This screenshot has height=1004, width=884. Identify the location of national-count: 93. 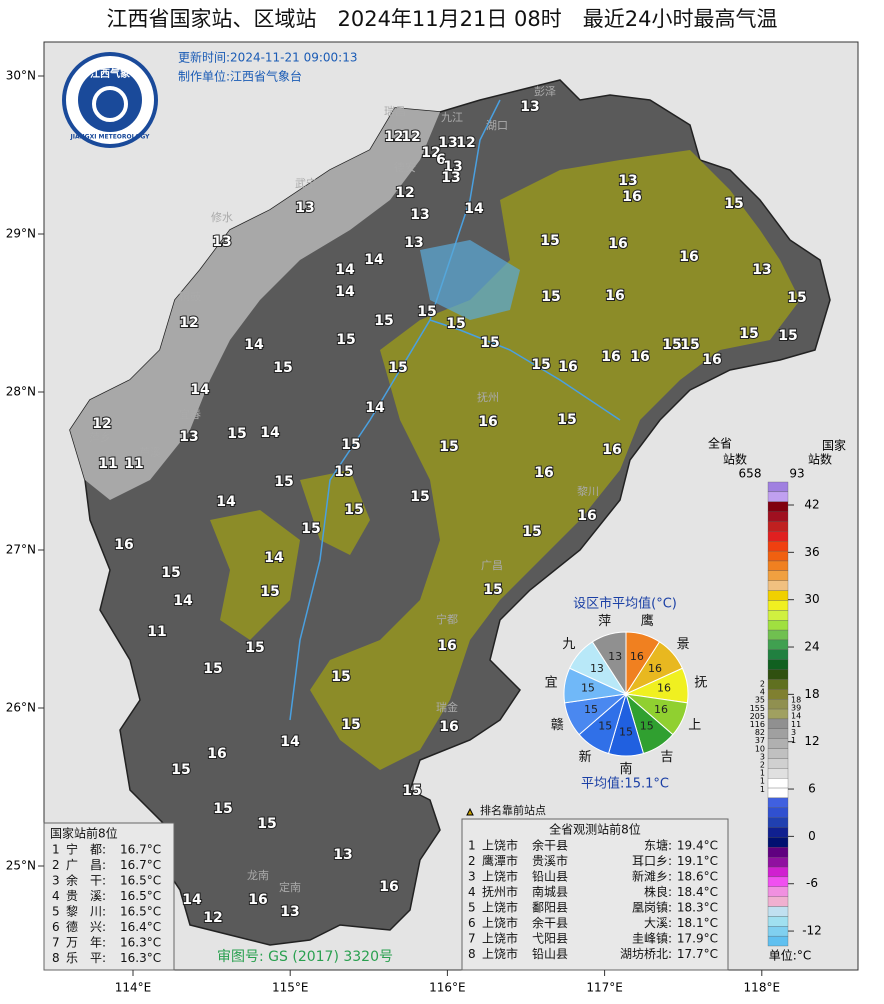
(796, 474).